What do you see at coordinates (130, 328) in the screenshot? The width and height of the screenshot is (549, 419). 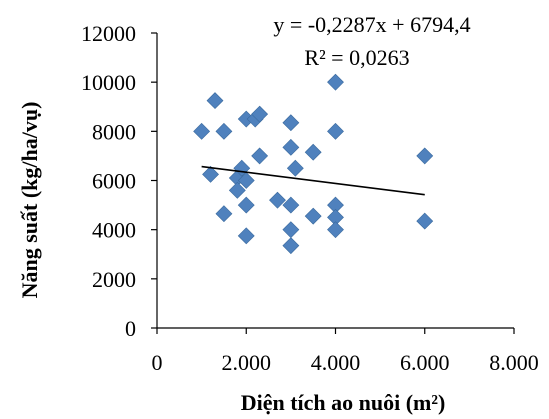 I see `y-tick-label: 0` at bounding box center [130, 328].